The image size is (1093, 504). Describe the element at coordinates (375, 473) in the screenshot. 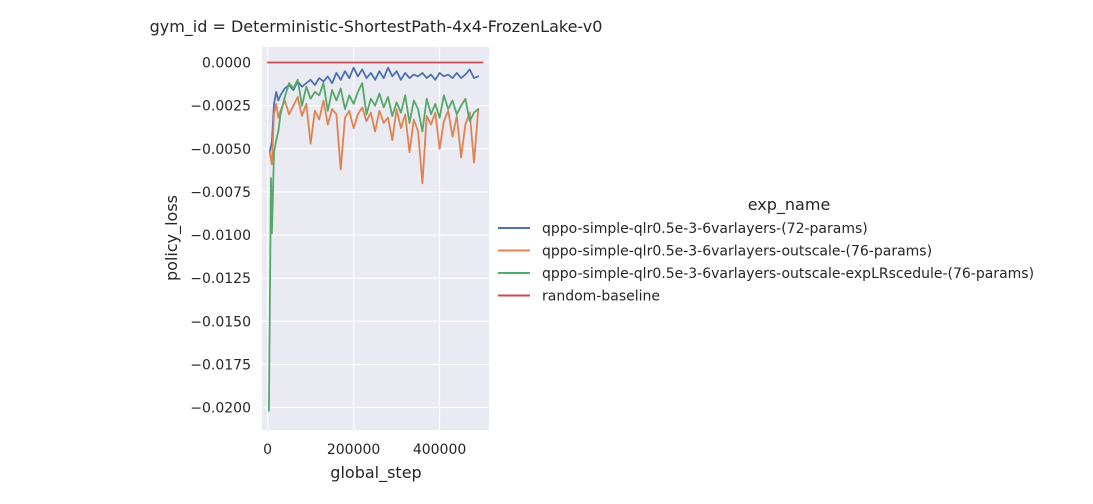

I see `x-axis-label: global_step` at that location.